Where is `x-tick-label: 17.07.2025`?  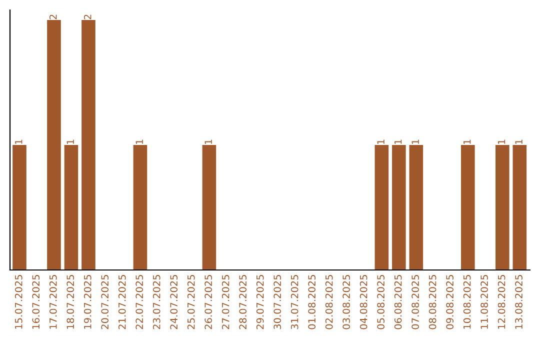 x-tick-label: 17.07.2025 is located at coordinates (53, 302).